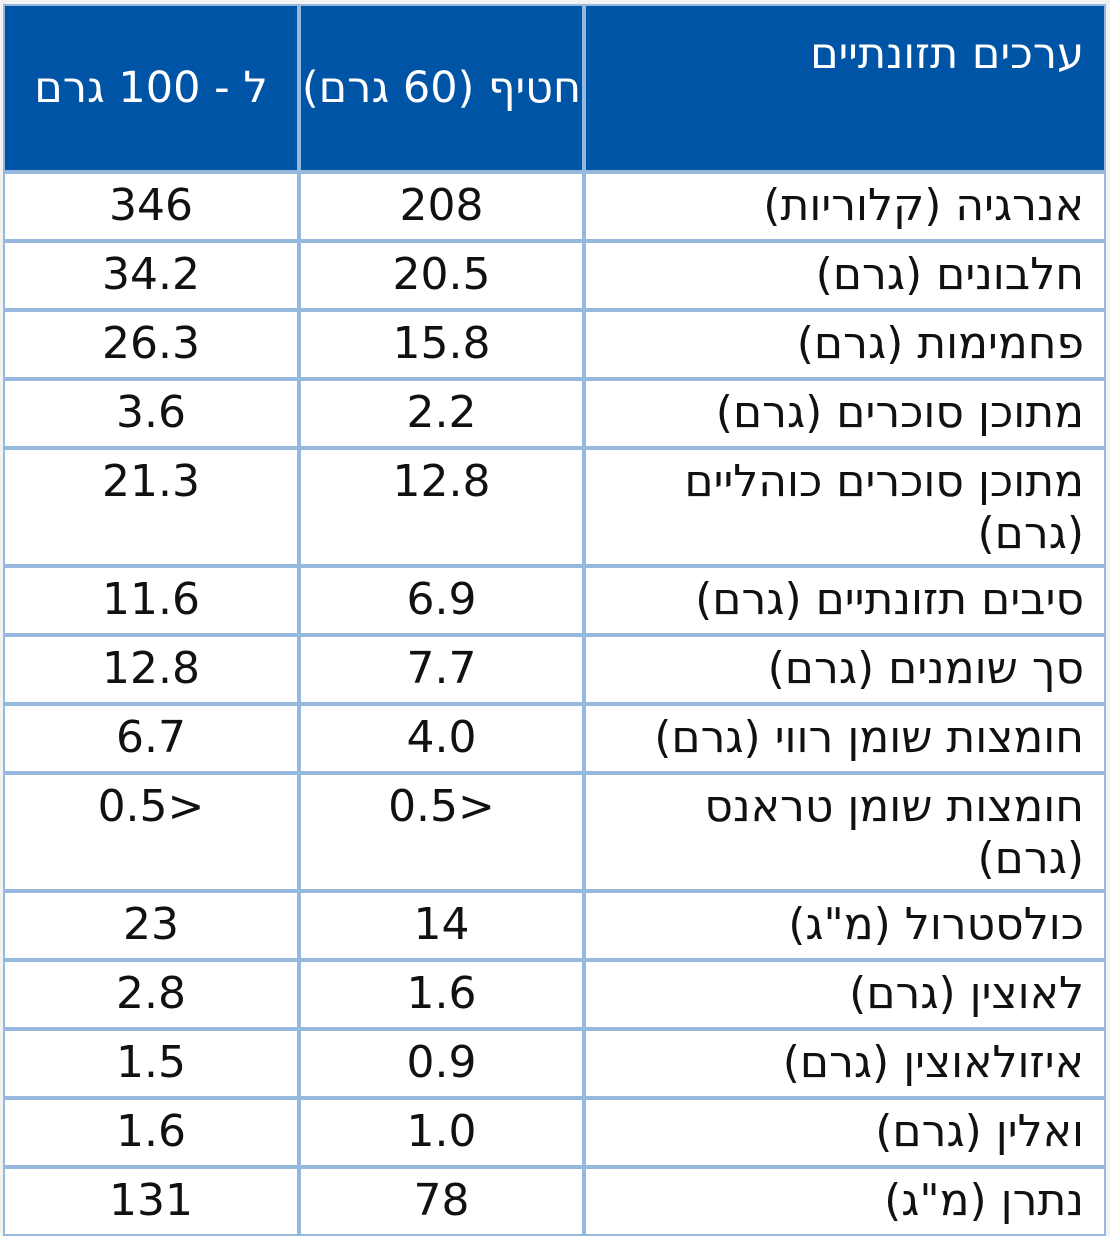 Image resolution: width=1110 pixels, height=1236 pixels. Describe the element at coordinates (151, 994) in the screenshot. I see `per-100g-value: 2.8` at that location.